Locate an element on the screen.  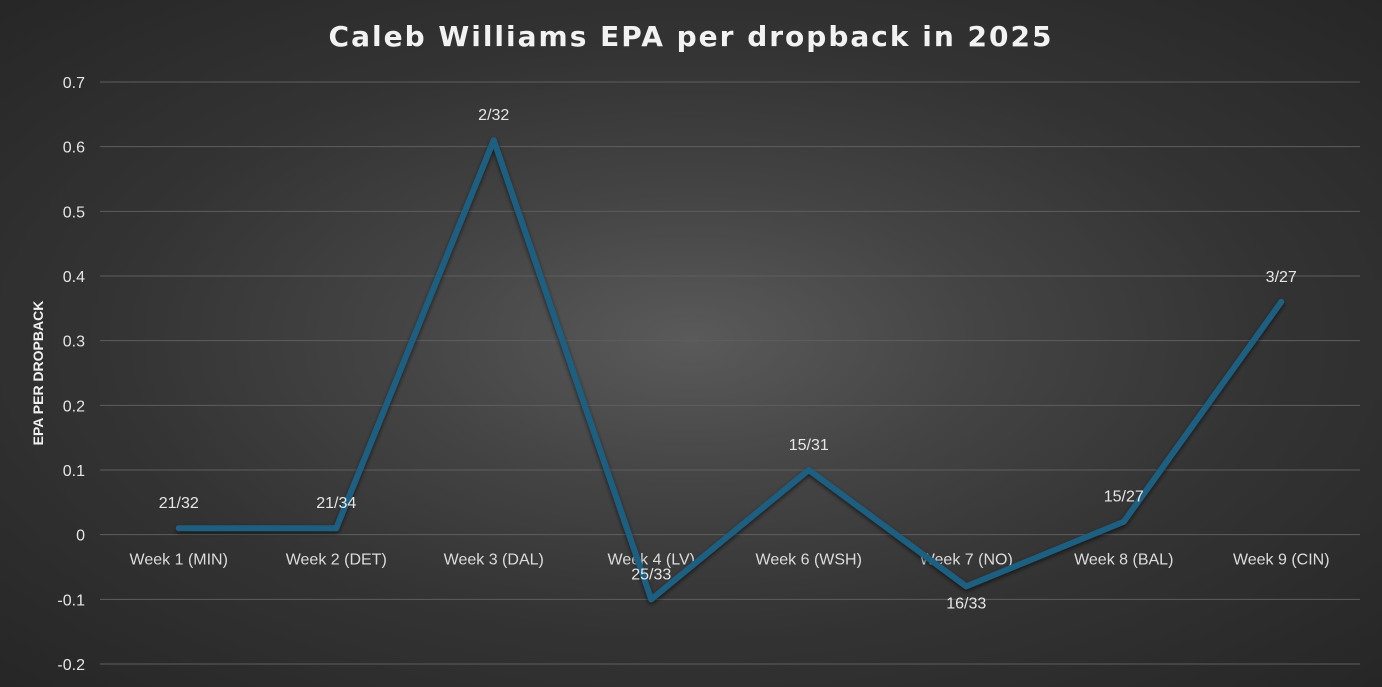
x-tick-label: Week 9 (CIN) is located at coordinates (1281, 560).